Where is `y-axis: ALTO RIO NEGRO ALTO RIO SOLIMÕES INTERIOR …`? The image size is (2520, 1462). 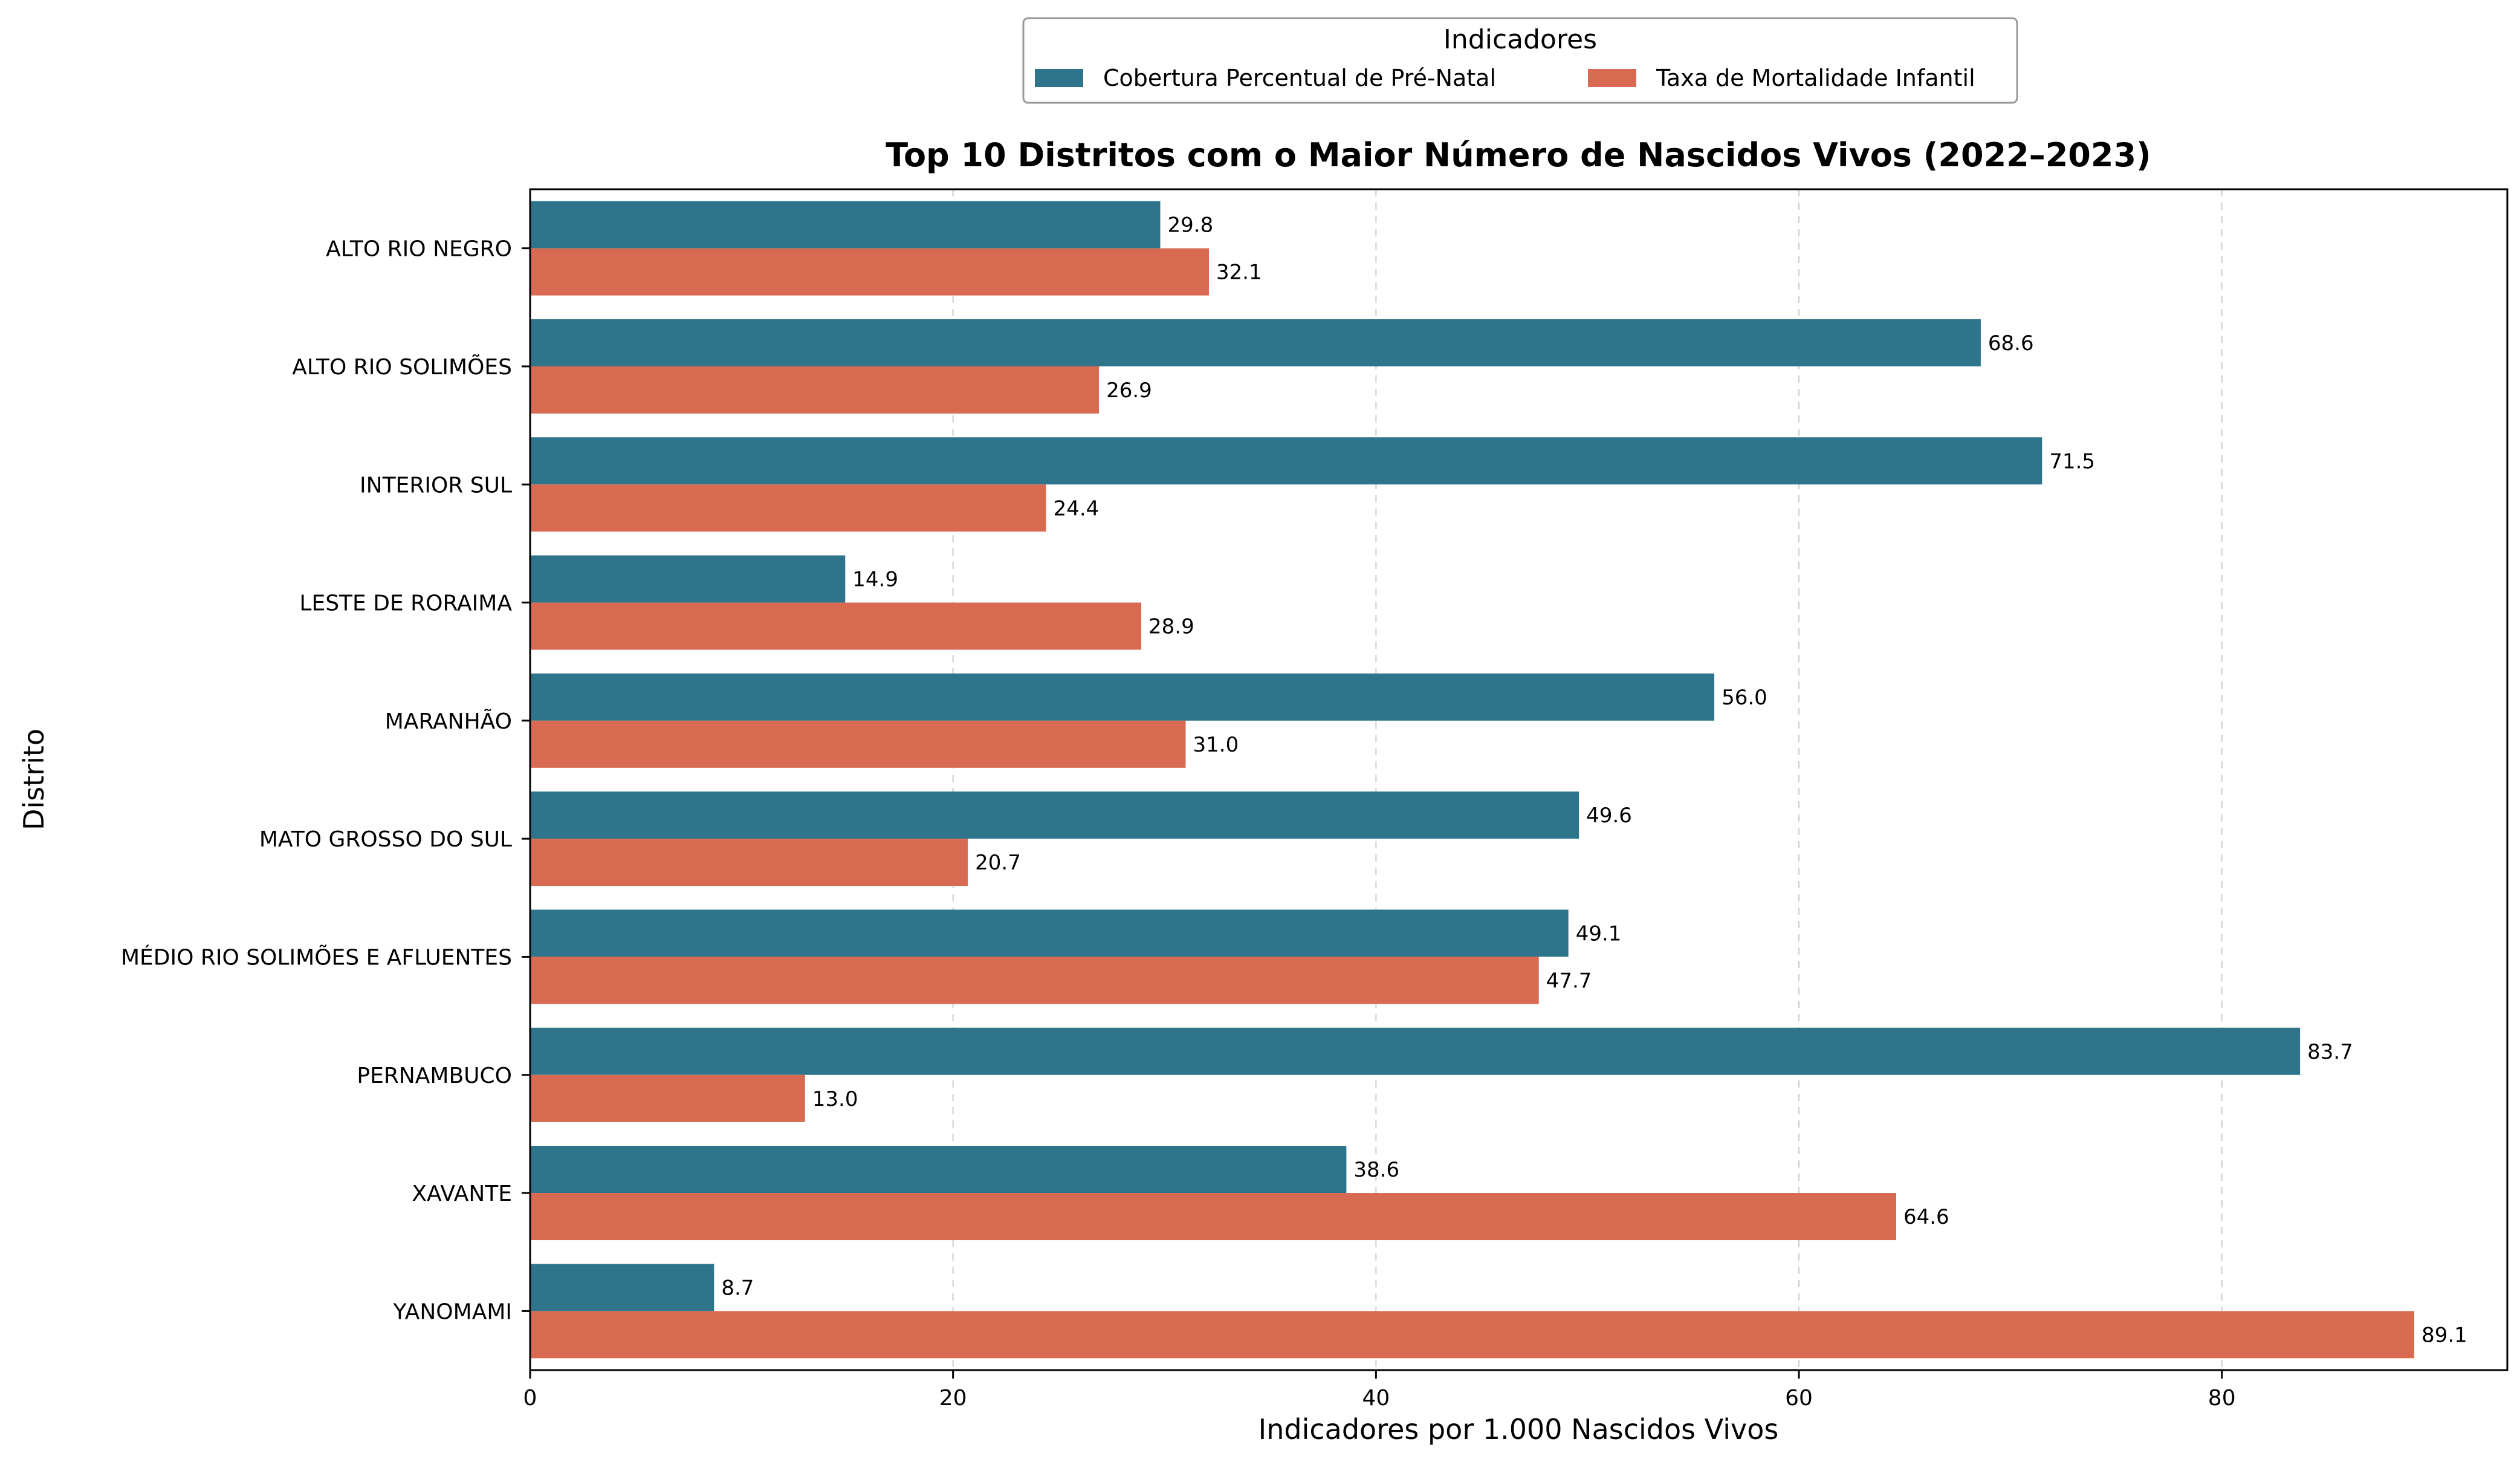 y-axis: ALTO RIO NEGRO ALTO RIO SOLIMÕES INTERIOR … is located at coordinates (325, 780).